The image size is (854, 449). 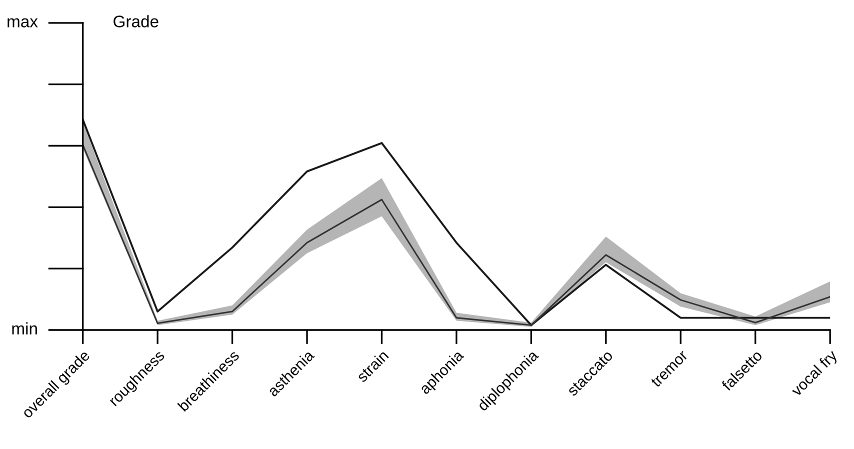 What do you see at coordinates (23, 23) in the screenshot?
I see `text: max` at bounding box center [23, 23].